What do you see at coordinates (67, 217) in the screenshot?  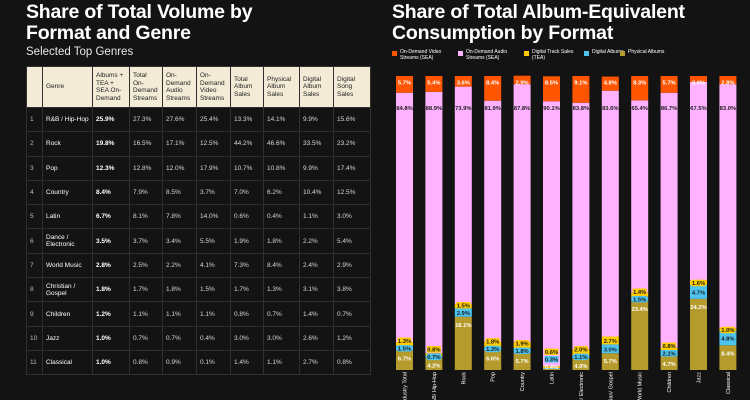 I see `genre-cell: Latin` at bounding box center [67, 217].